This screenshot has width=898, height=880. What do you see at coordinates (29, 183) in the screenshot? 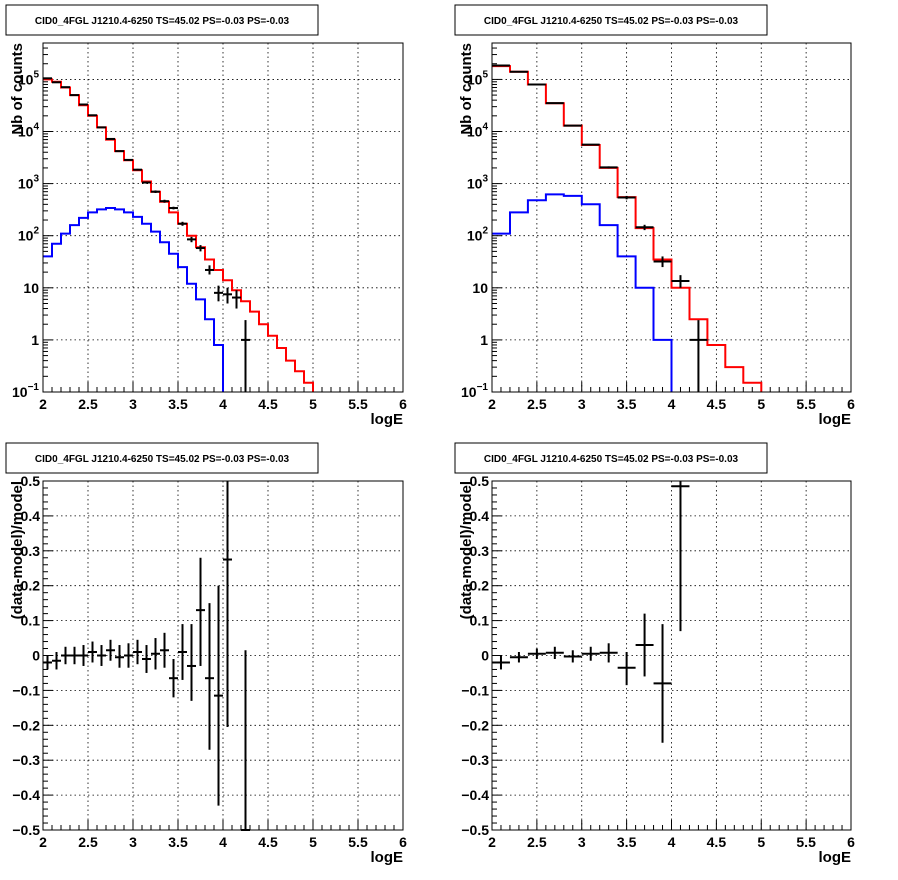
I see `y-tick-label: 10³` at bounding box center [29, 183].